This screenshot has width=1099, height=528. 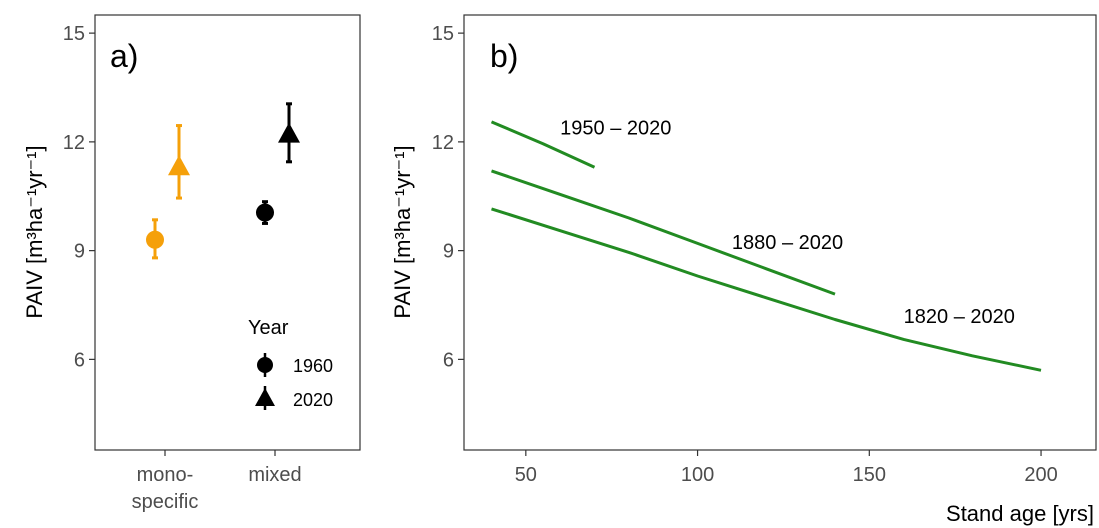 What do you see at coordinates (959, 317) in the screenshot?
I see `series-label-2: 1820 – 2020` at bounding box center [959, 317].